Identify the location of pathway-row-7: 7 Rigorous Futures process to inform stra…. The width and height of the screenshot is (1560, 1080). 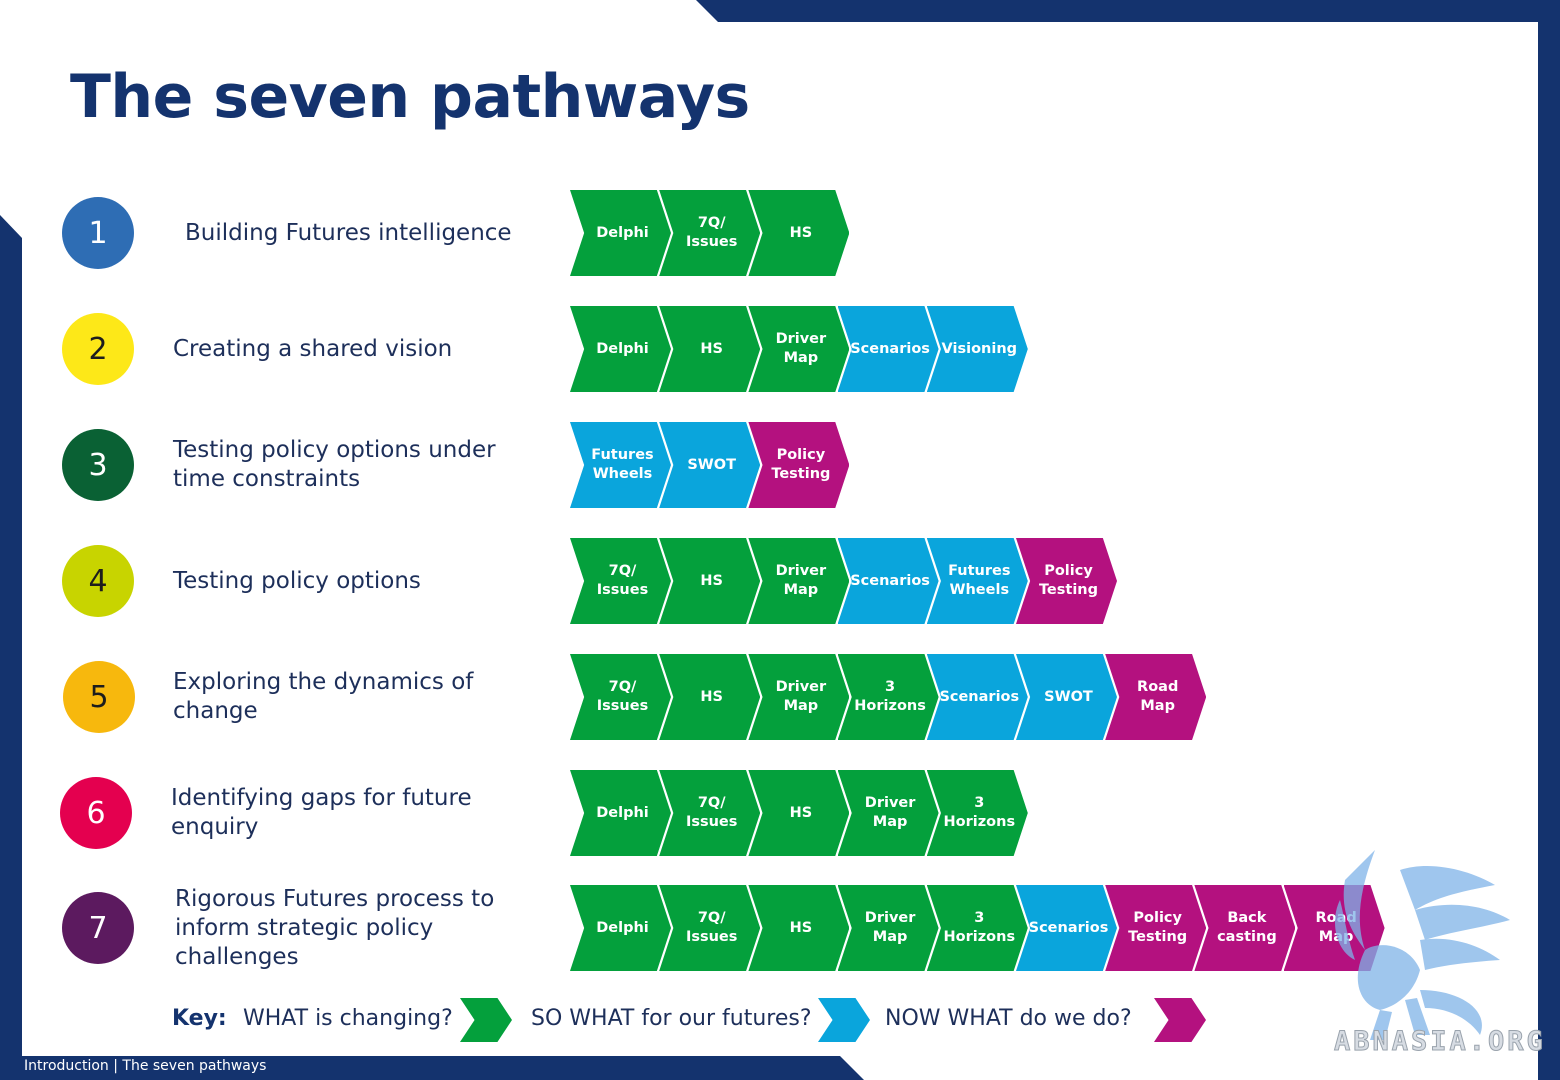
(780, 930).